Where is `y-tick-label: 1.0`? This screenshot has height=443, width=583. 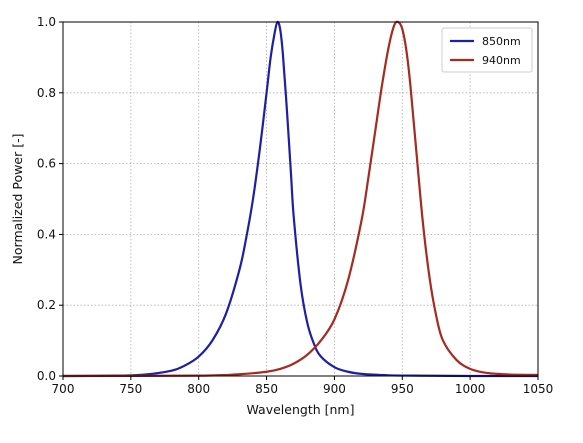
y-tick-label: 1.0 is located at coordinates (46, 22).